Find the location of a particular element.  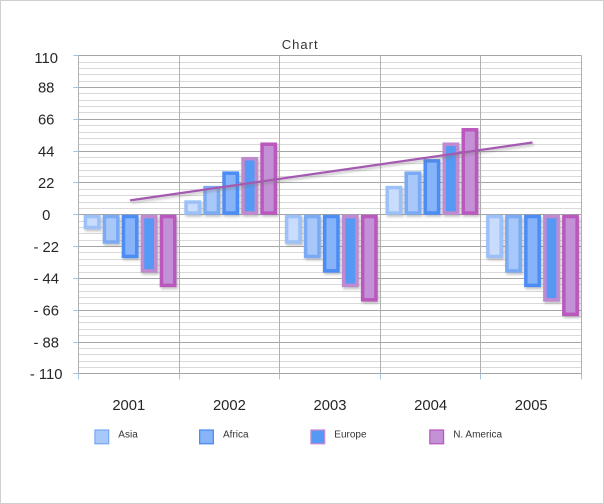

svg-text: 22 is located at coordinates (46, 184).